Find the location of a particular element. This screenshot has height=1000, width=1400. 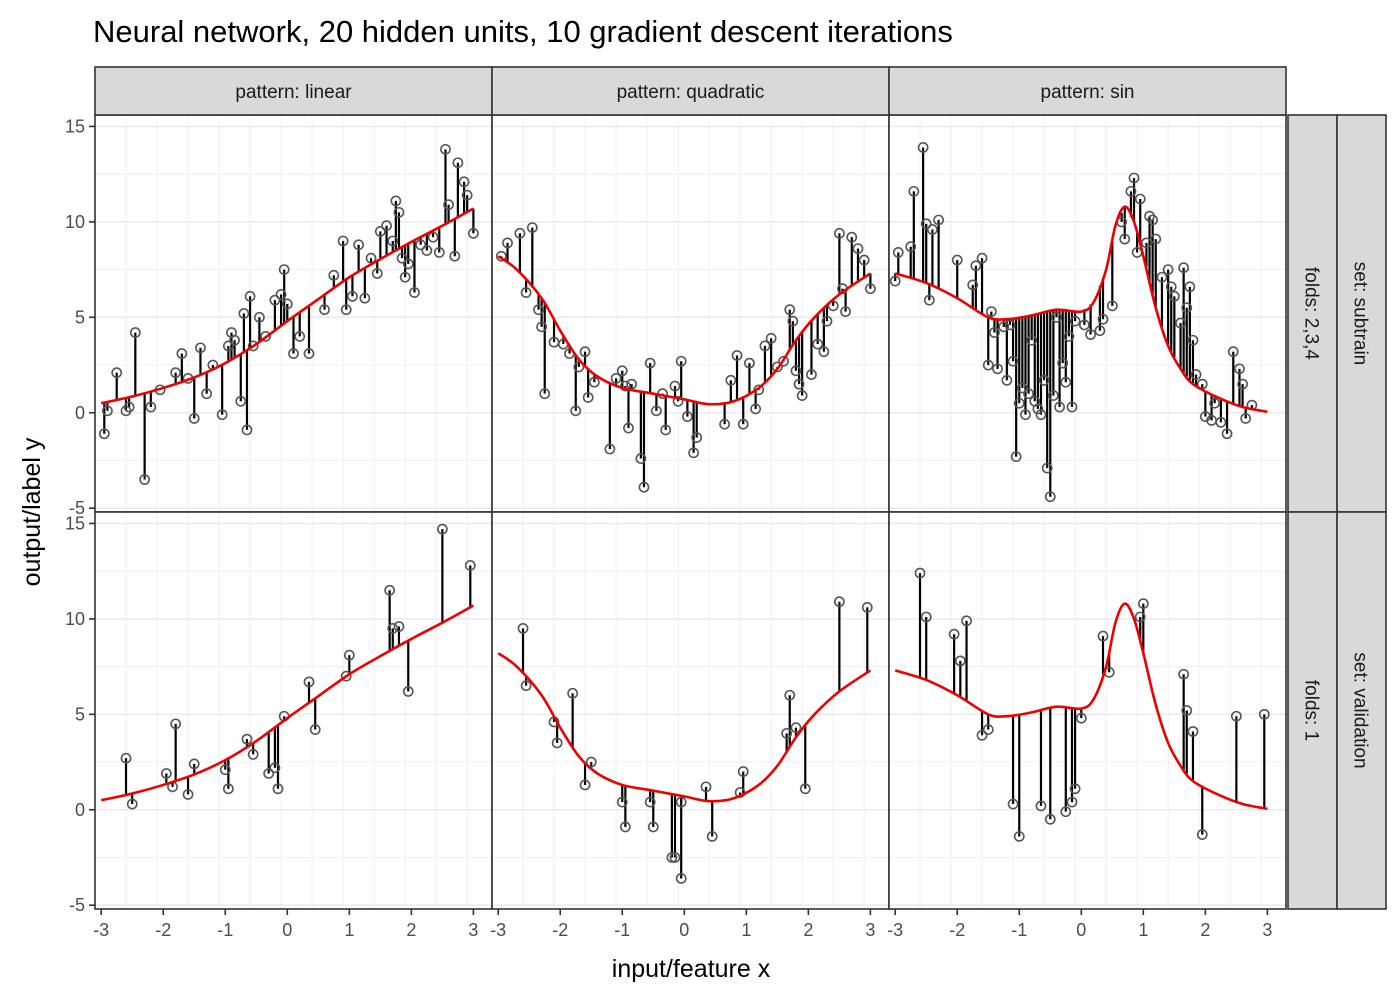

y-tick-label: 0 is located at coordinates (80, 810).